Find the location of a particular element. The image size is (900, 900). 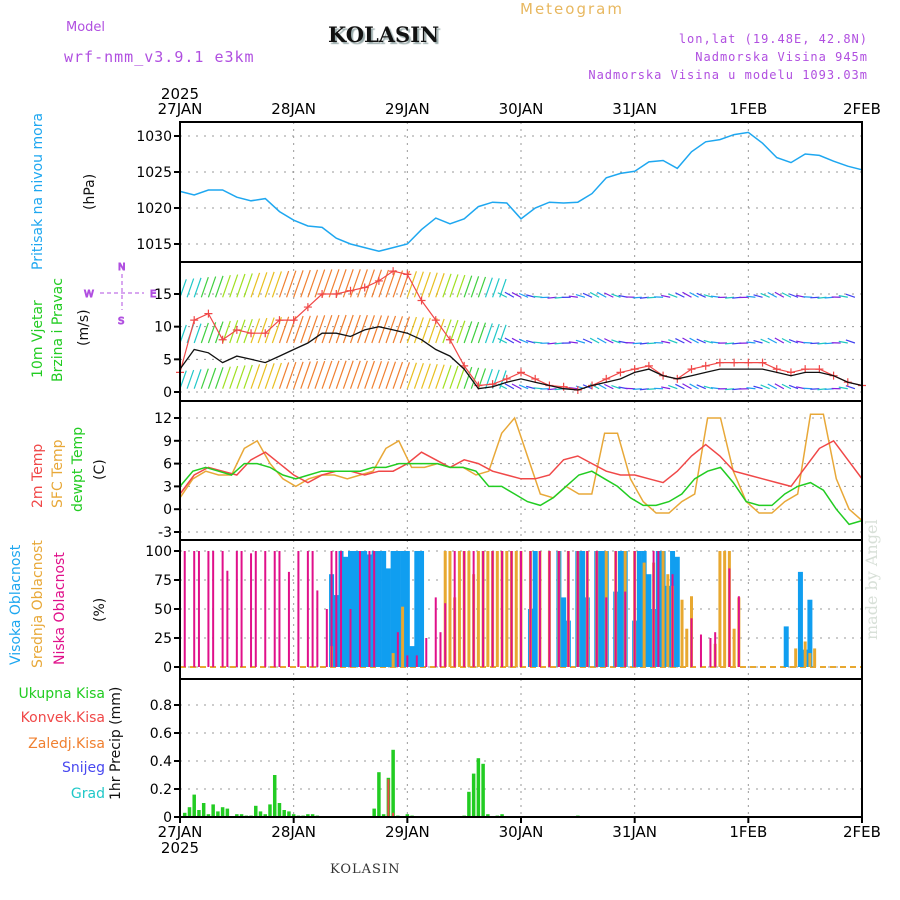

model-elevation: Nadmorska Visina u modelu 1093.03m is located at coordinates (728, 75).